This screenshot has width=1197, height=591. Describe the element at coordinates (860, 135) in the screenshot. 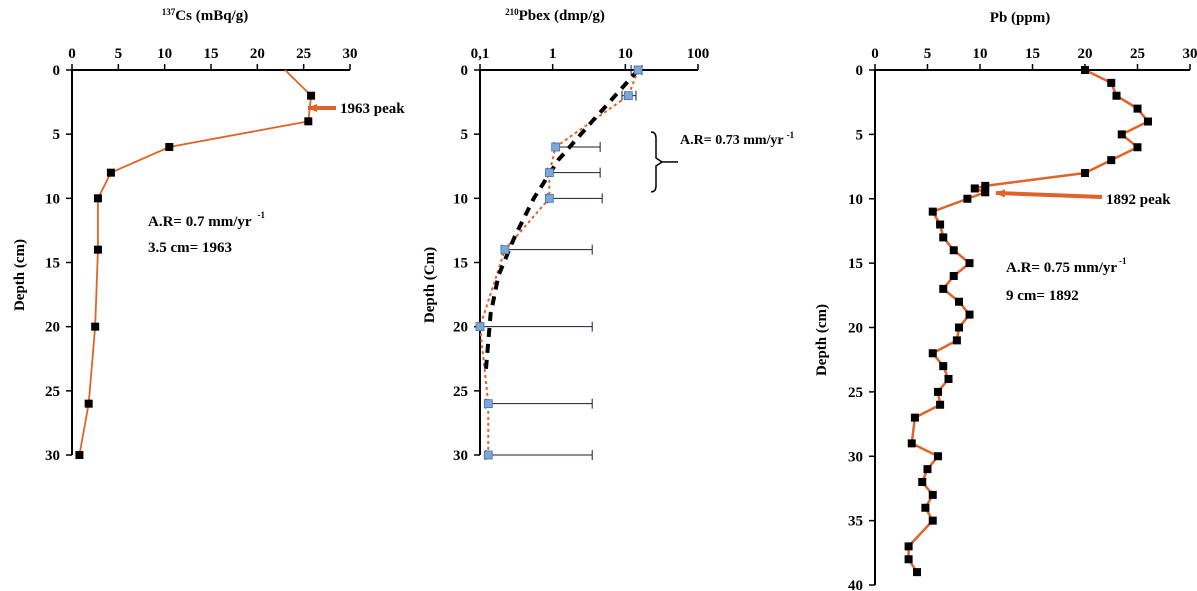

I see `pb-y-tick-label: 5` at that location.